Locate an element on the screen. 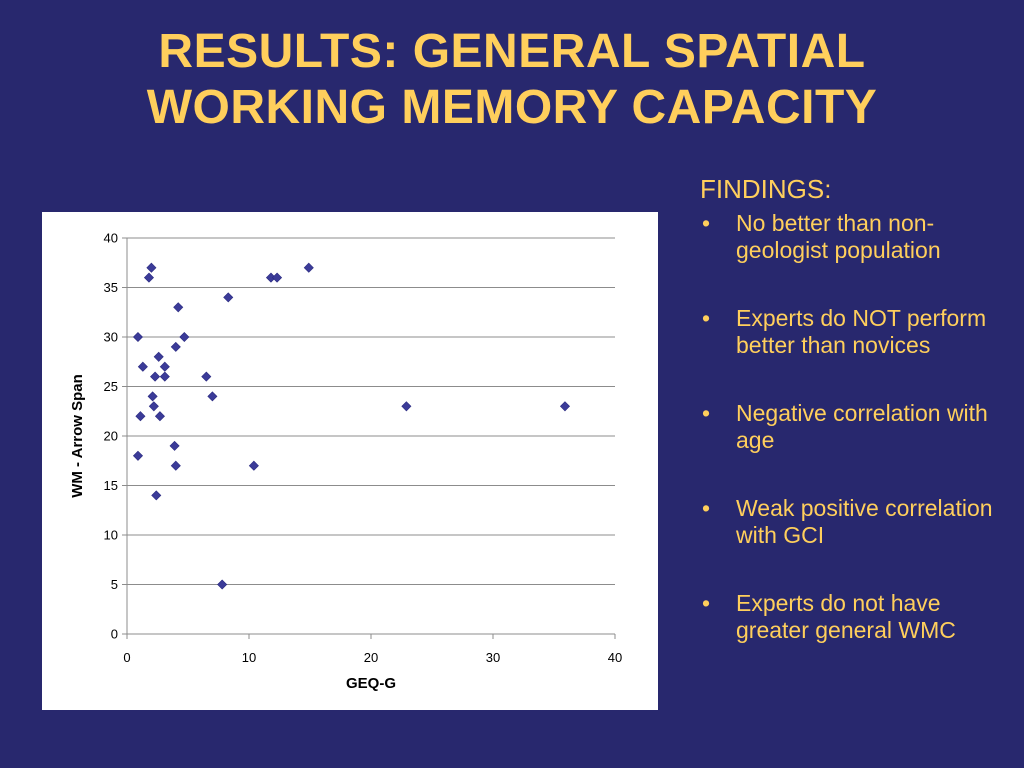 The width and height of the screenshot is (1024, 768). x-axis-title: GEQ-G is located at coordinates (371, 683).